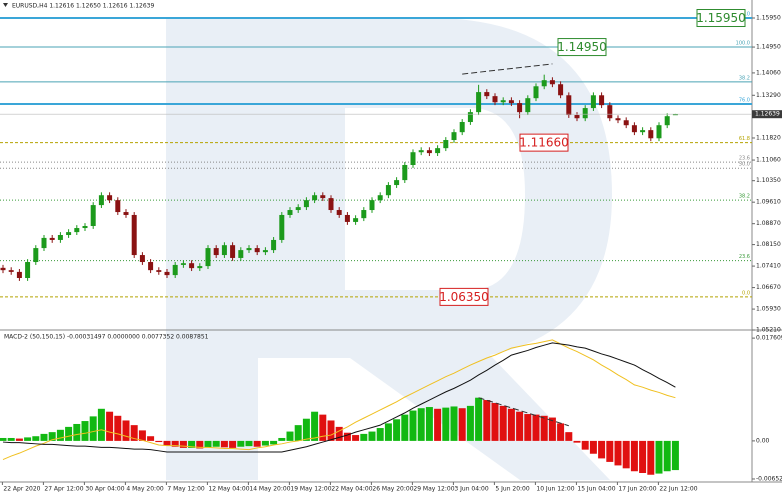 This screenshot has width=782, height=496. Describe the element at coordinates (186, 489) in the screenshot. I see `x-tick-label: 7 May 12:00` at that location.